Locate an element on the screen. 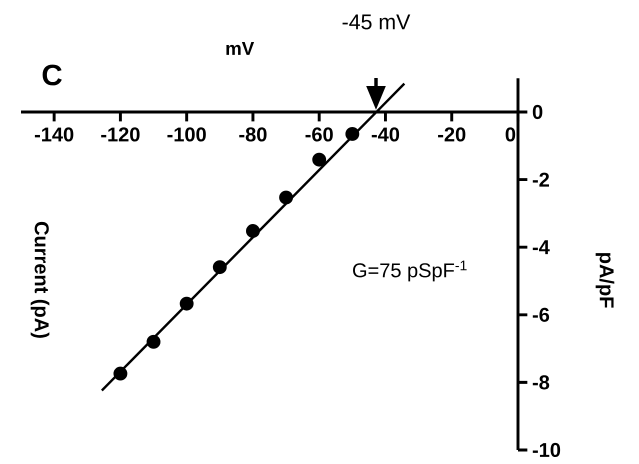  y-axis-title: pA/pF is located at coordinates (605, 280).